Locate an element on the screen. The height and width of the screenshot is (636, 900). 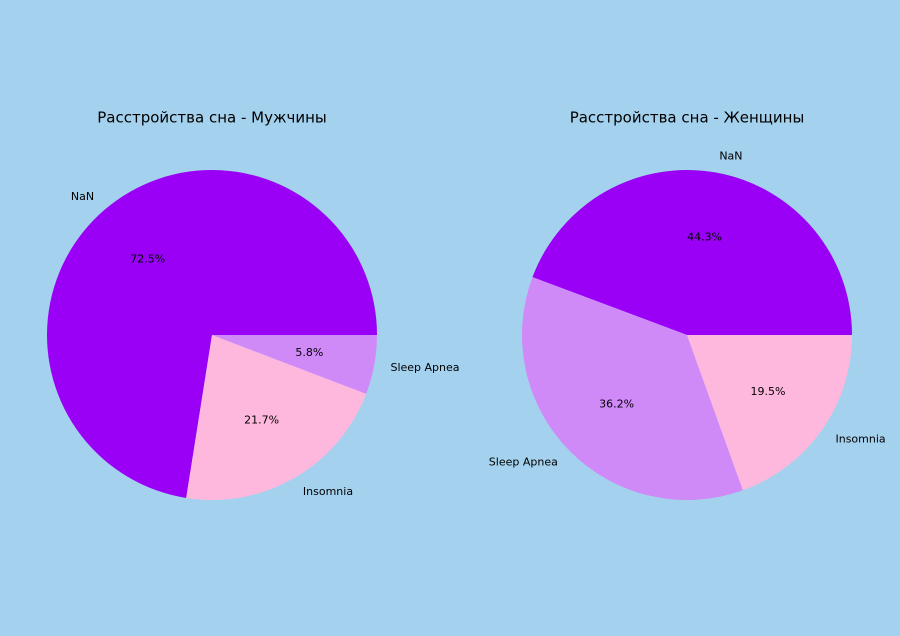
value-label: 19.5% is located at coordinates (768, 391).